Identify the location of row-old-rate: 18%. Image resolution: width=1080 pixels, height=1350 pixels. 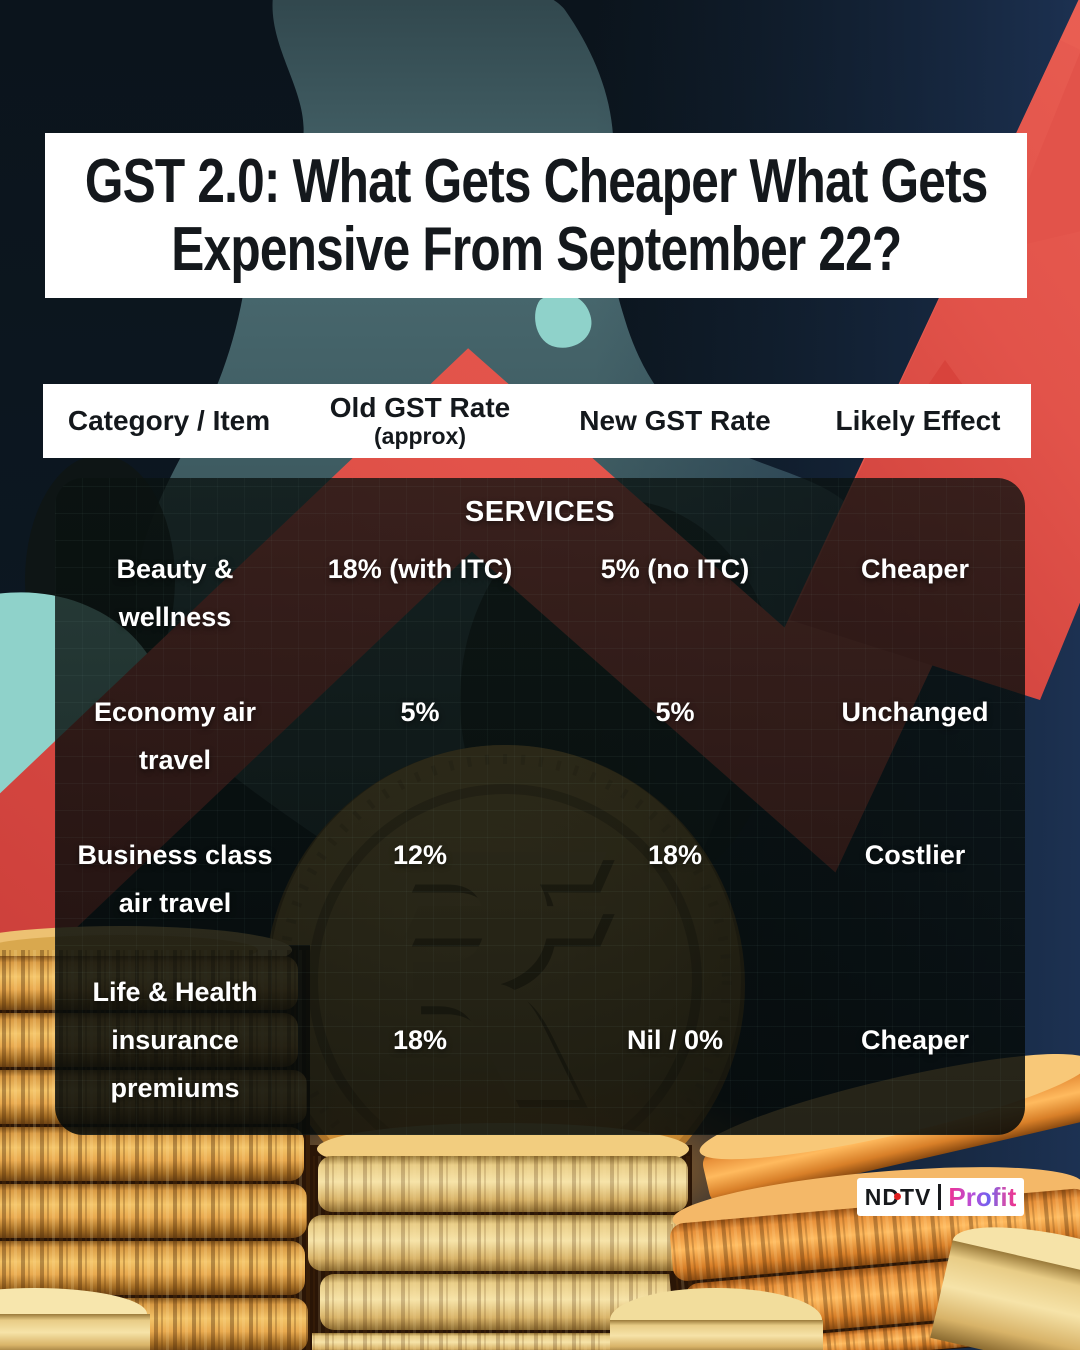
(420, 1040).